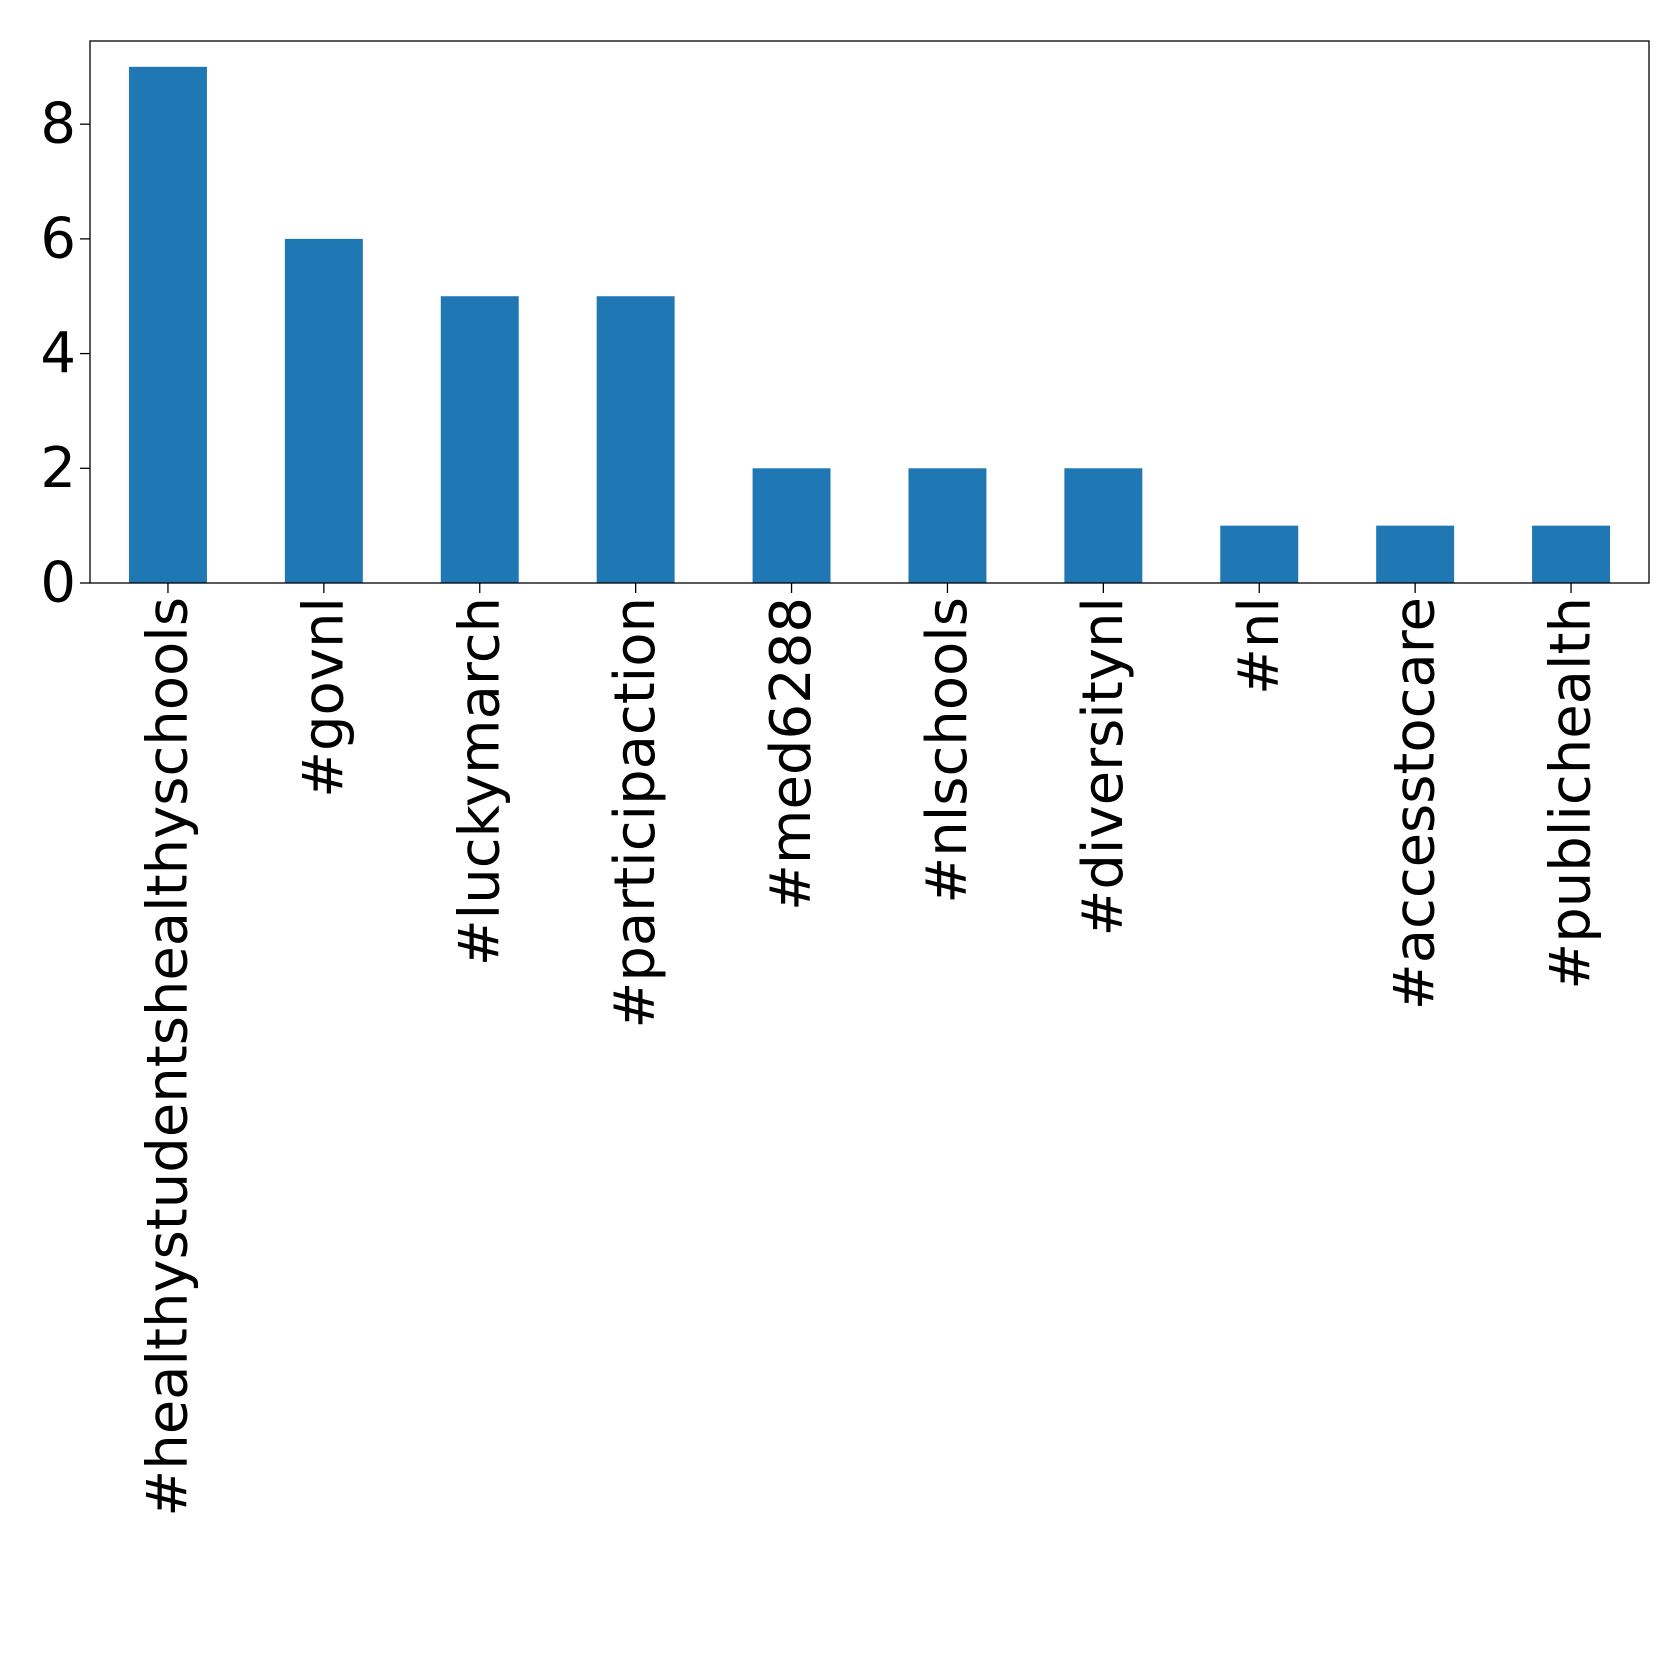  I want to click on x-tick-label: #med6288, so click(791, 754).